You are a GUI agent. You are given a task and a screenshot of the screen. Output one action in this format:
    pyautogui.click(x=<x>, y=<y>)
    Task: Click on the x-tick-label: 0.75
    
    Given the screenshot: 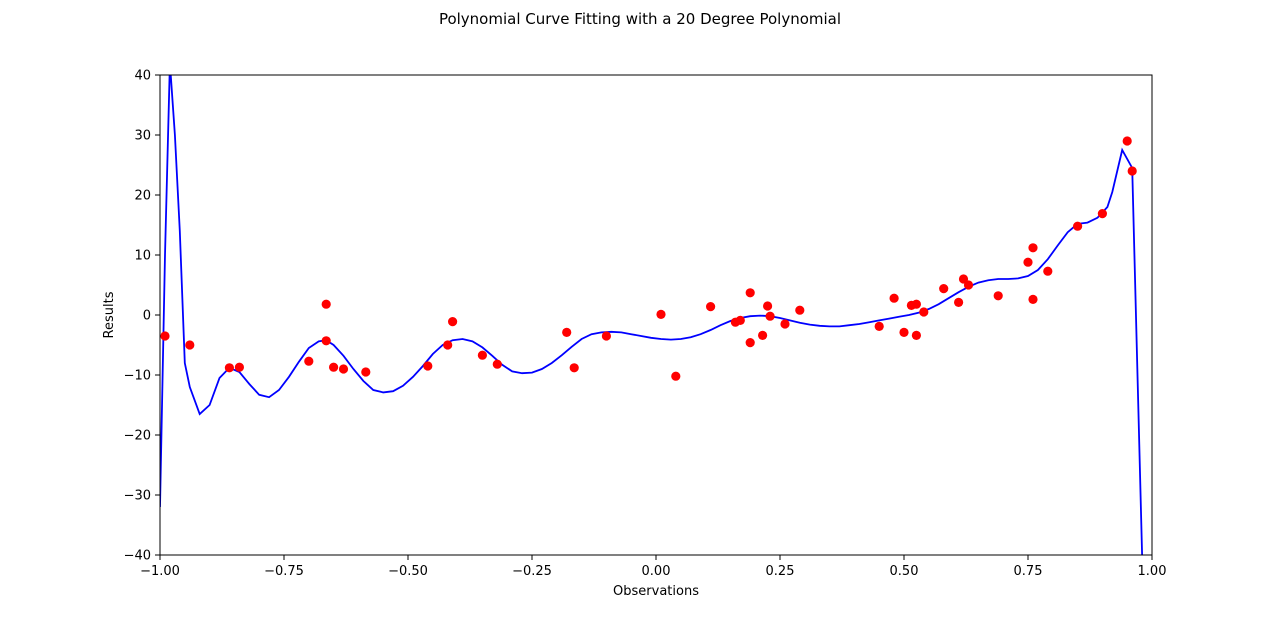 What is the action you would take?
    pyautogui.click(x=1028, y=571)
    